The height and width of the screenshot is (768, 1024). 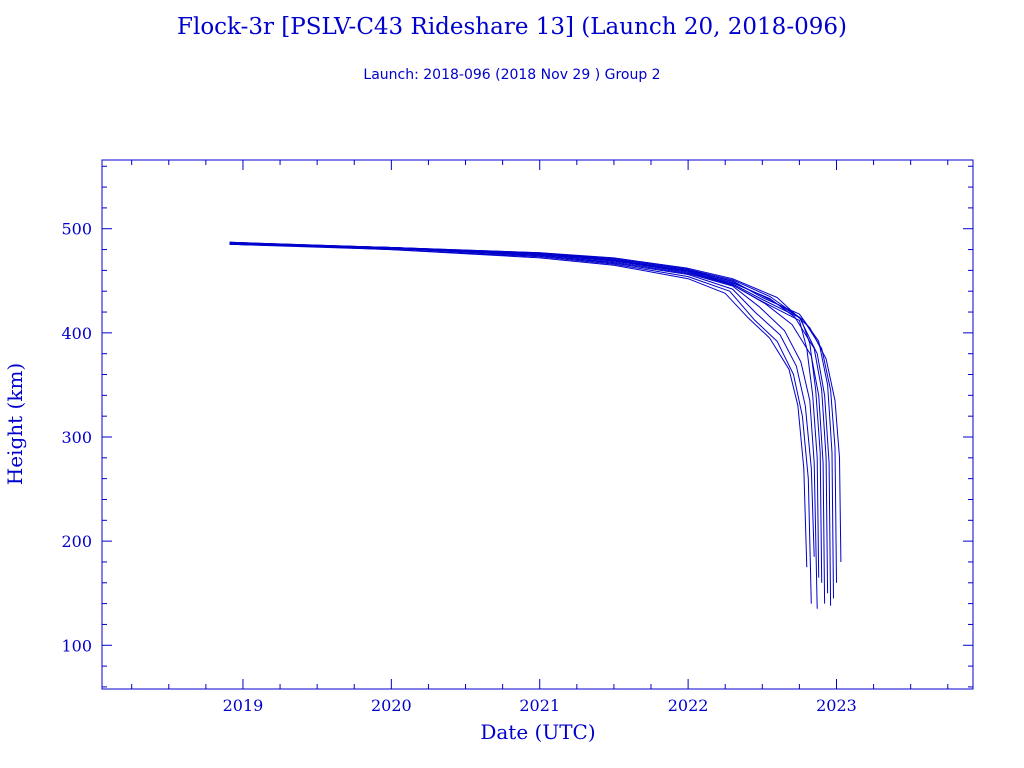 I want to click on y-tick-label: 500, so click(x=76, y=229).